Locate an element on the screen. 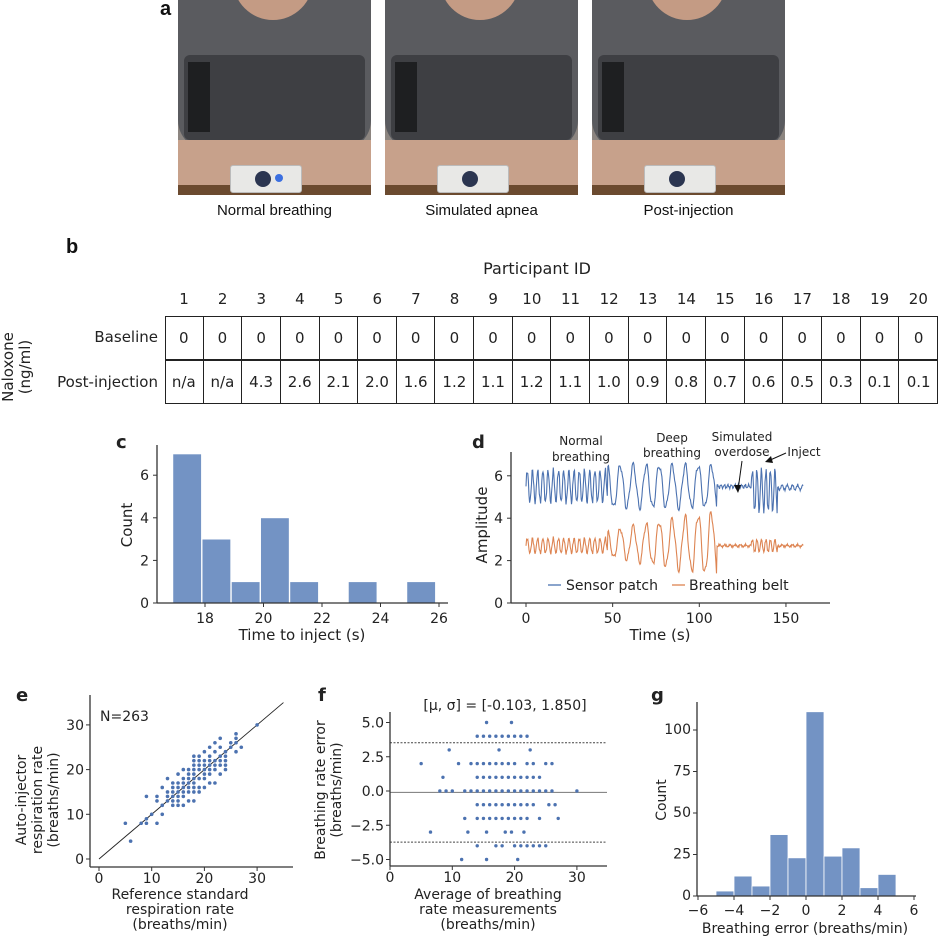 Image resolution: width=940 pixels, height=936 pixels. x-tick-label: 2 is located at coordinates (842, 911).